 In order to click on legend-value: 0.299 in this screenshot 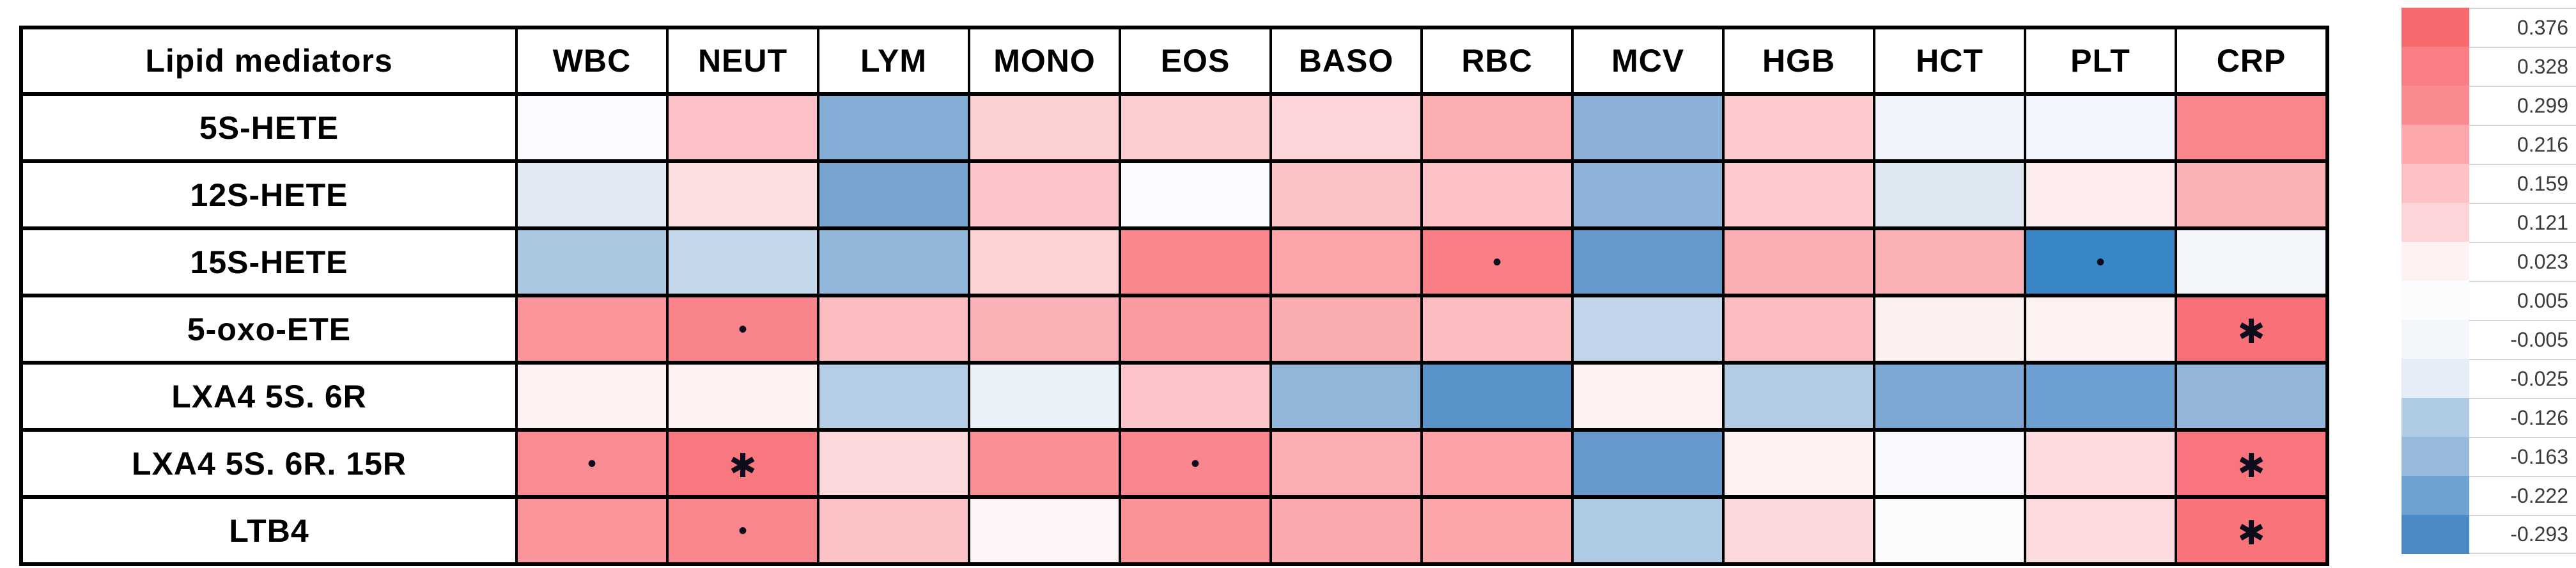, I will do `click(2522, 105)`.